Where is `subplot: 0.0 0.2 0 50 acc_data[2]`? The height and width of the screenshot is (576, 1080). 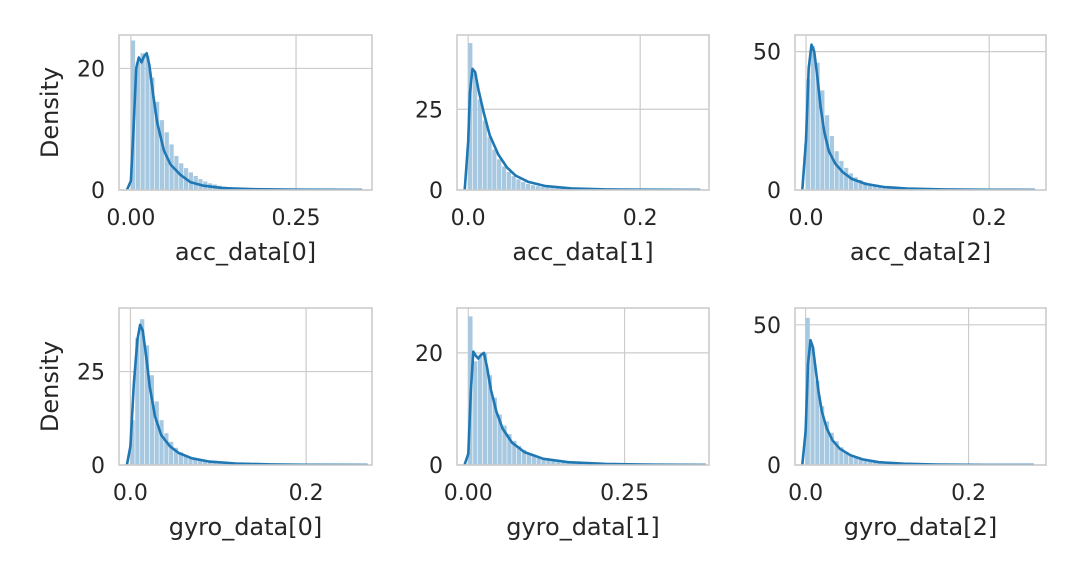 subplot: 0.0 0.2 0 50 acc_data[2] is located at coordinates (900, 150).